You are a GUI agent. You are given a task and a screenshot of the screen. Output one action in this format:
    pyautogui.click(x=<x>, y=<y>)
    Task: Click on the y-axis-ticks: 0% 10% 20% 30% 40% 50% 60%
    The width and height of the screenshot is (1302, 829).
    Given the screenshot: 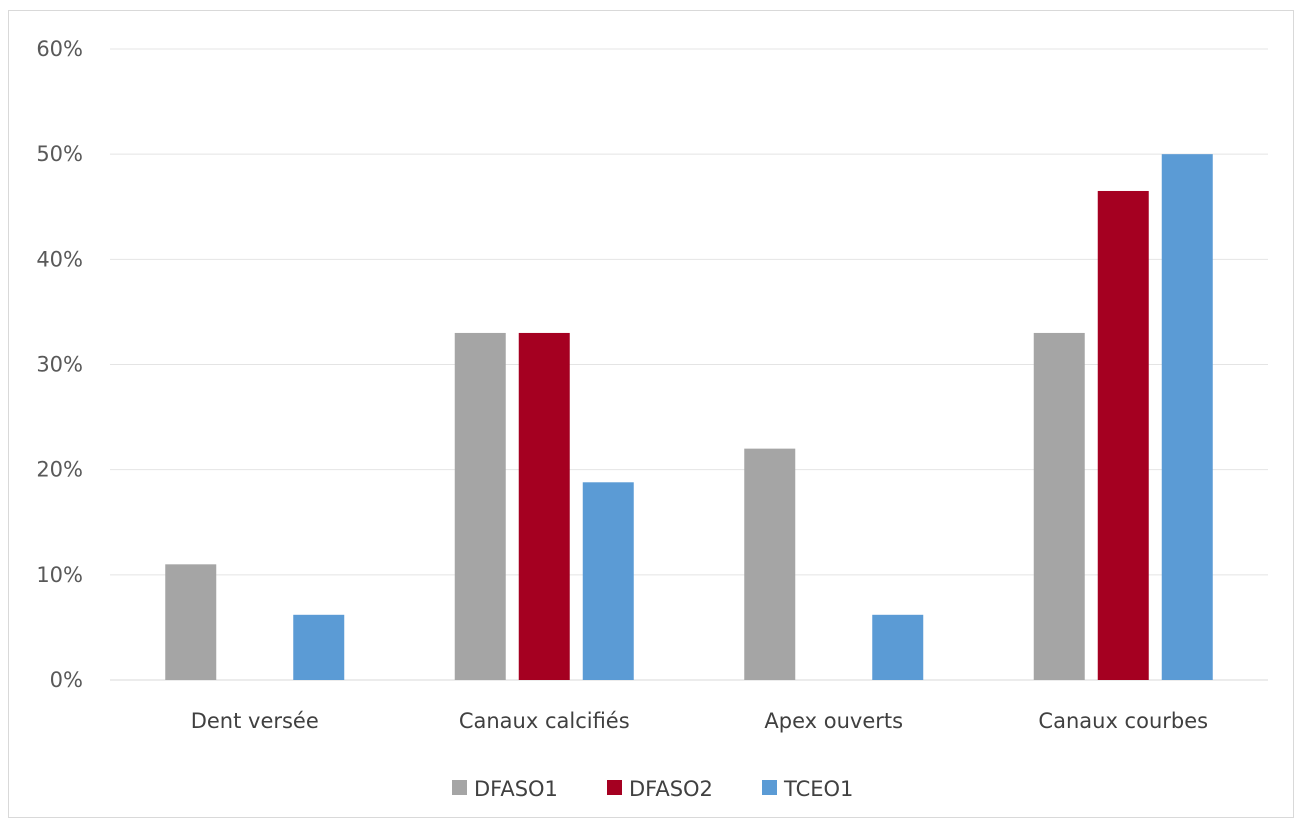 What is the action you would take?
    pyautogui.click(x=59, y=364)
    